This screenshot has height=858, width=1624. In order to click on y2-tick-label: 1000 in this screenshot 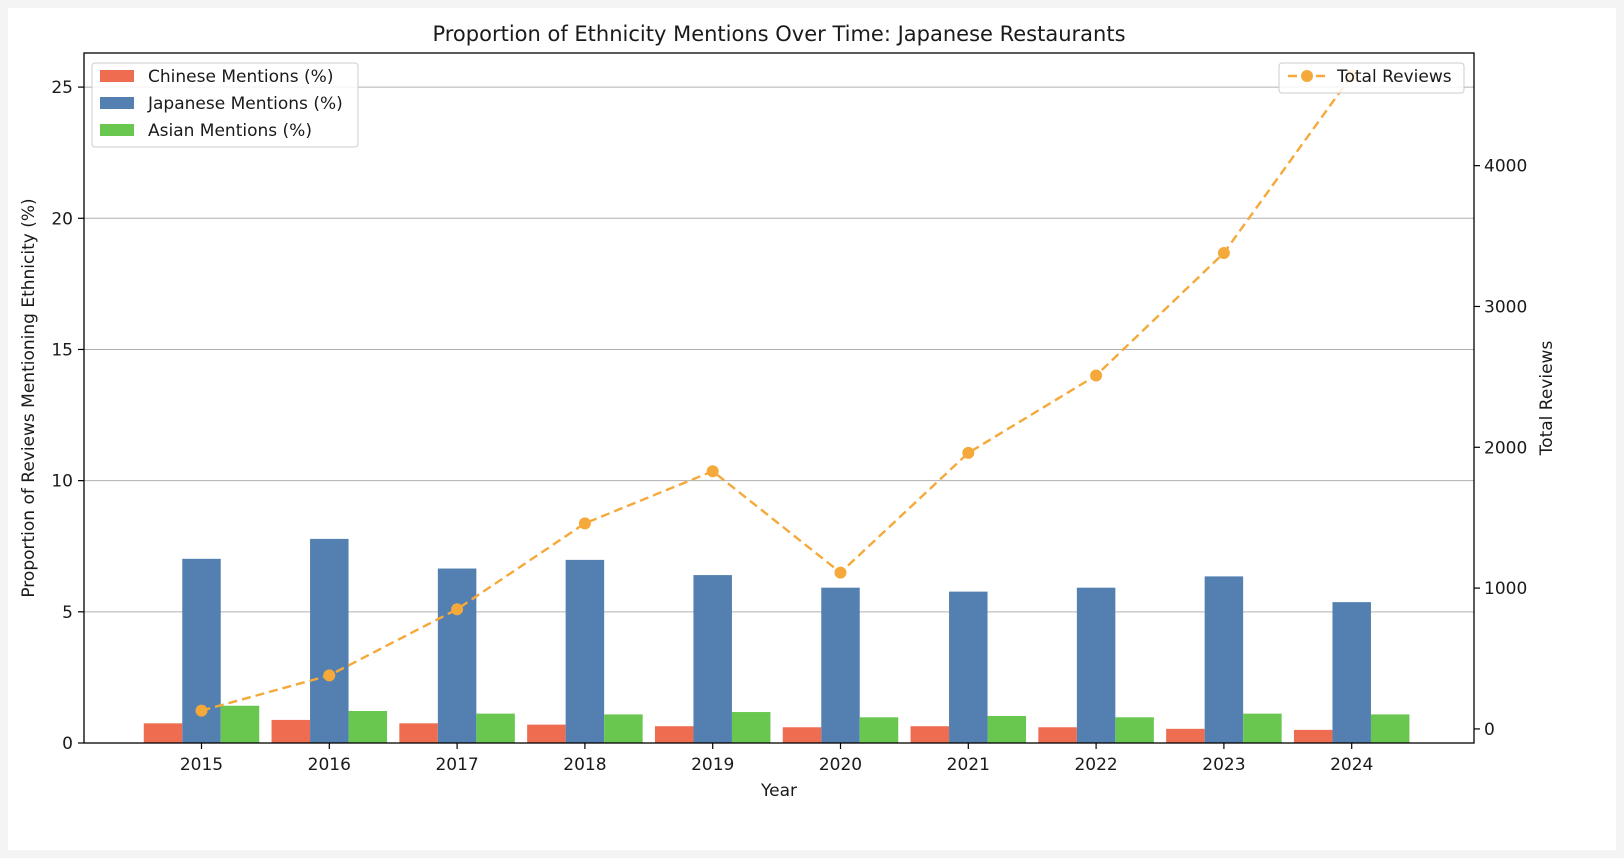, I will do `click(1505, 589)`.